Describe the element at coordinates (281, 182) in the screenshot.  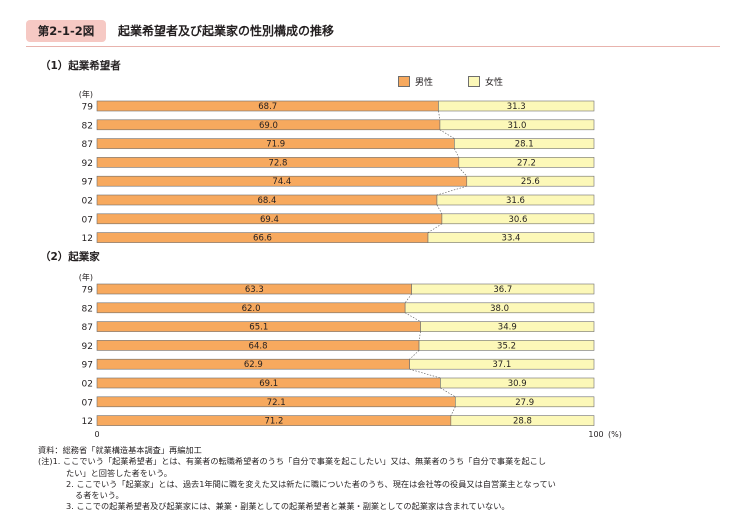
I see `aspiring-value-male: 74.4` at that location.